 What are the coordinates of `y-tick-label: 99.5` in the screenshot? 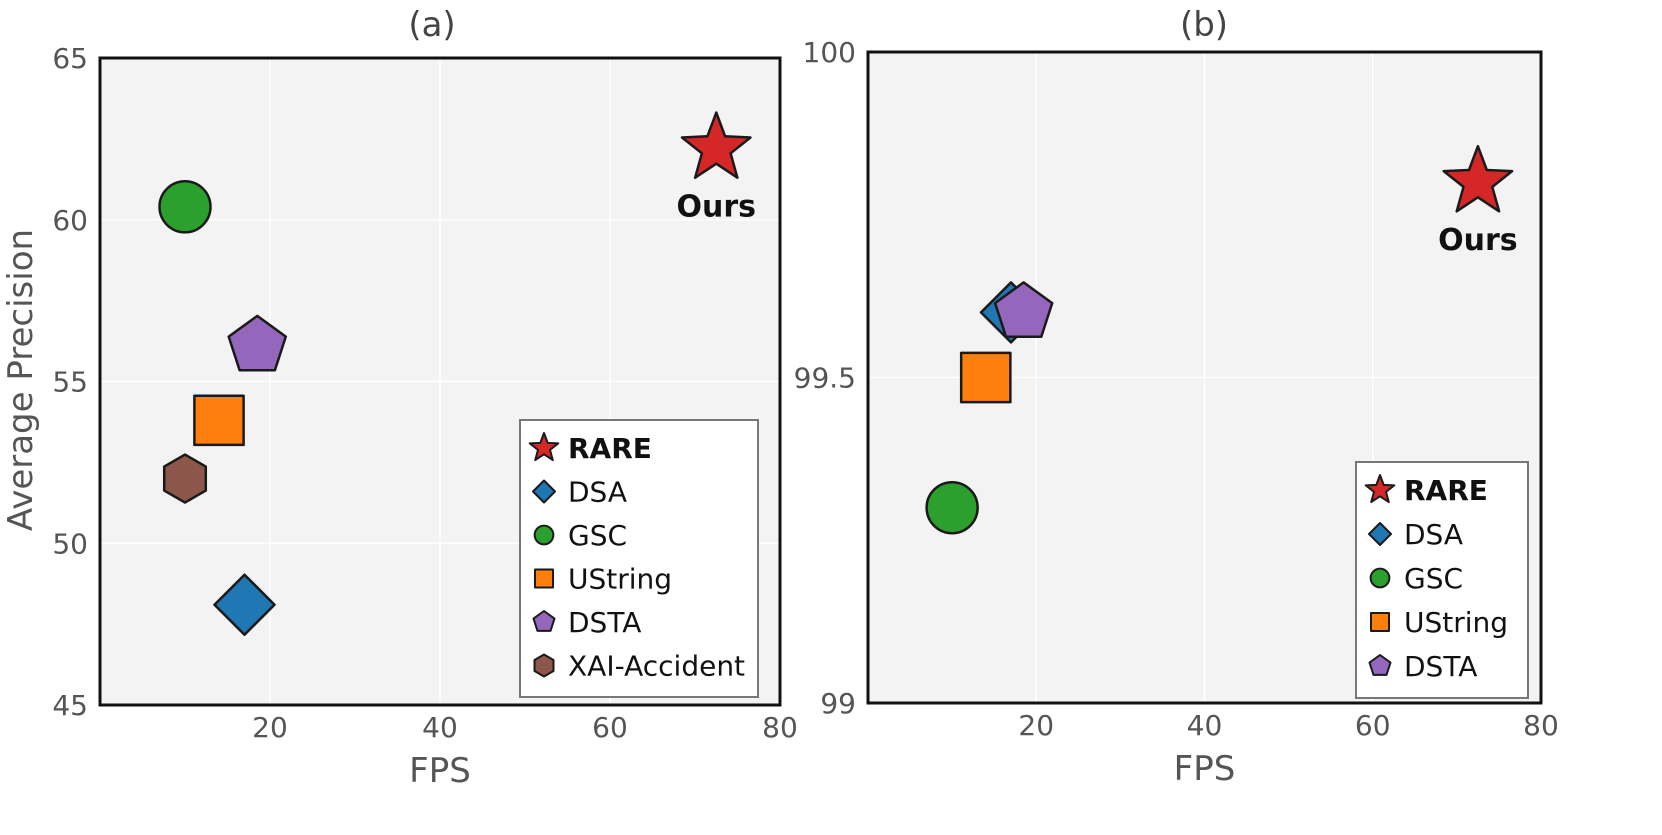 It's located at (825, 378).